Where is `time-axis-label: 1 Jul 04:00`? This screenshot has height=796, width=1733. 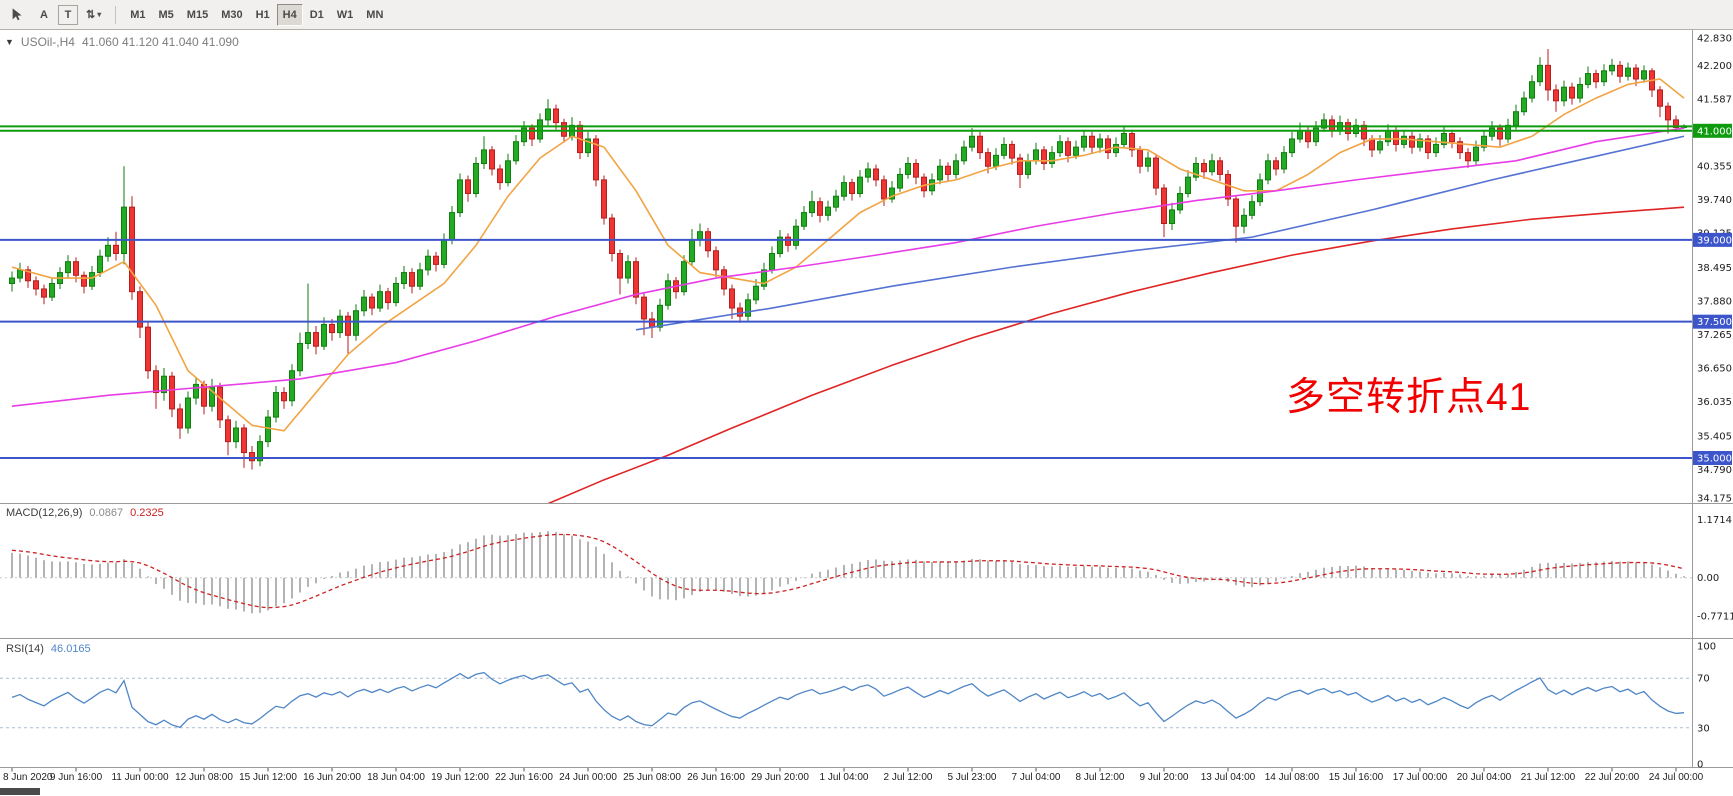 time-axis-label: 1 Jul 04:00 is located at coordinates (844, 777).